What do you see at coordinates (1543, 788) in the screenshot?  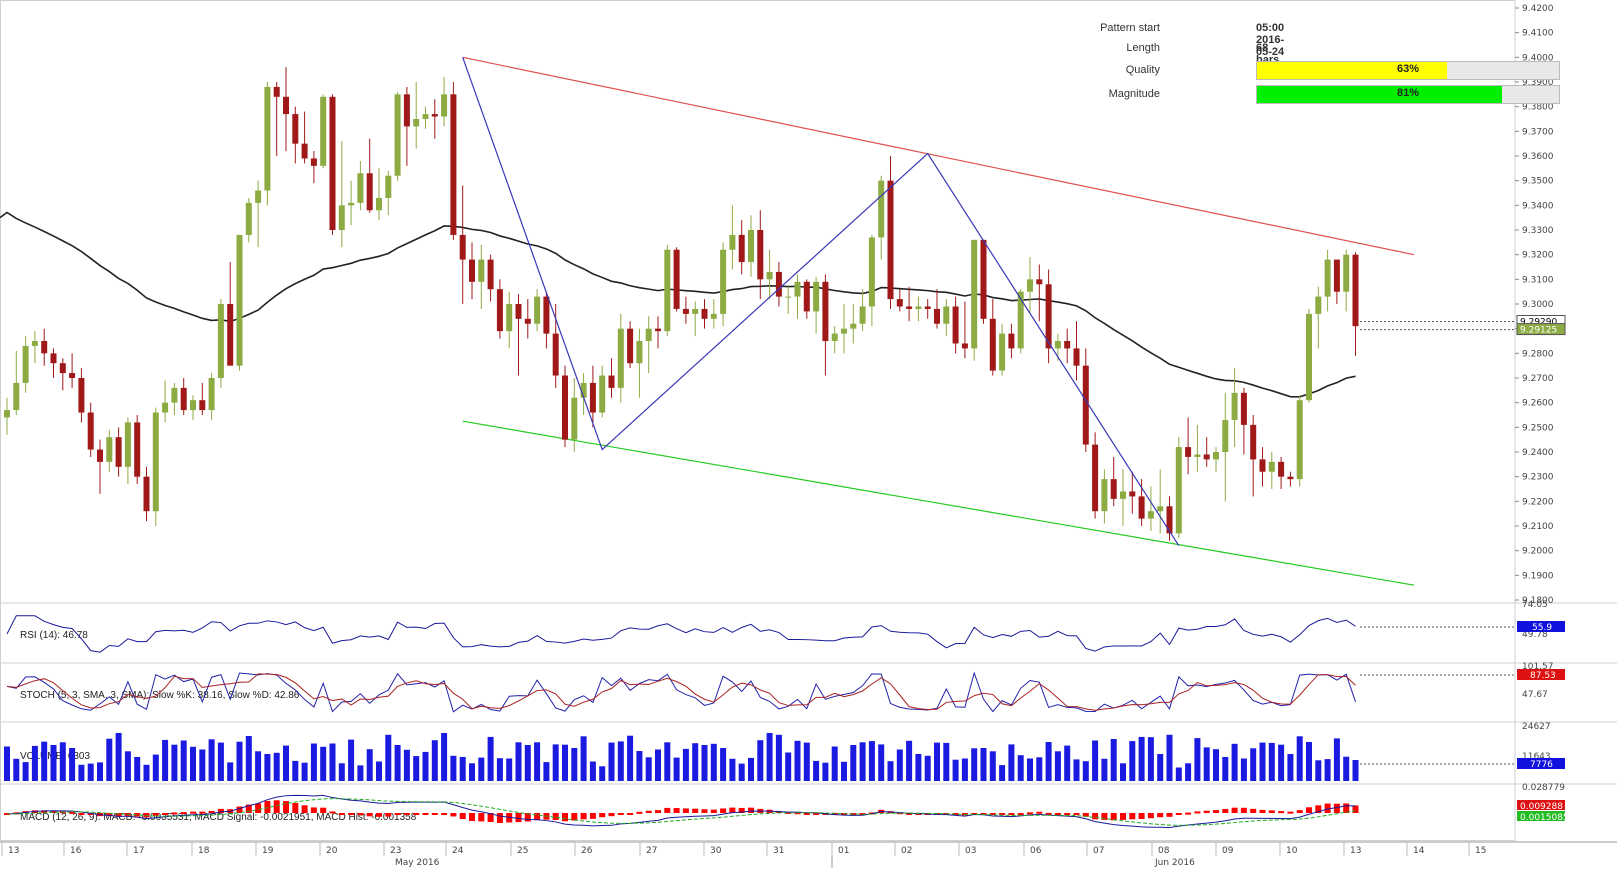 I see `macd-axis-label: 0.028779` at bounding box center [1543, 788].